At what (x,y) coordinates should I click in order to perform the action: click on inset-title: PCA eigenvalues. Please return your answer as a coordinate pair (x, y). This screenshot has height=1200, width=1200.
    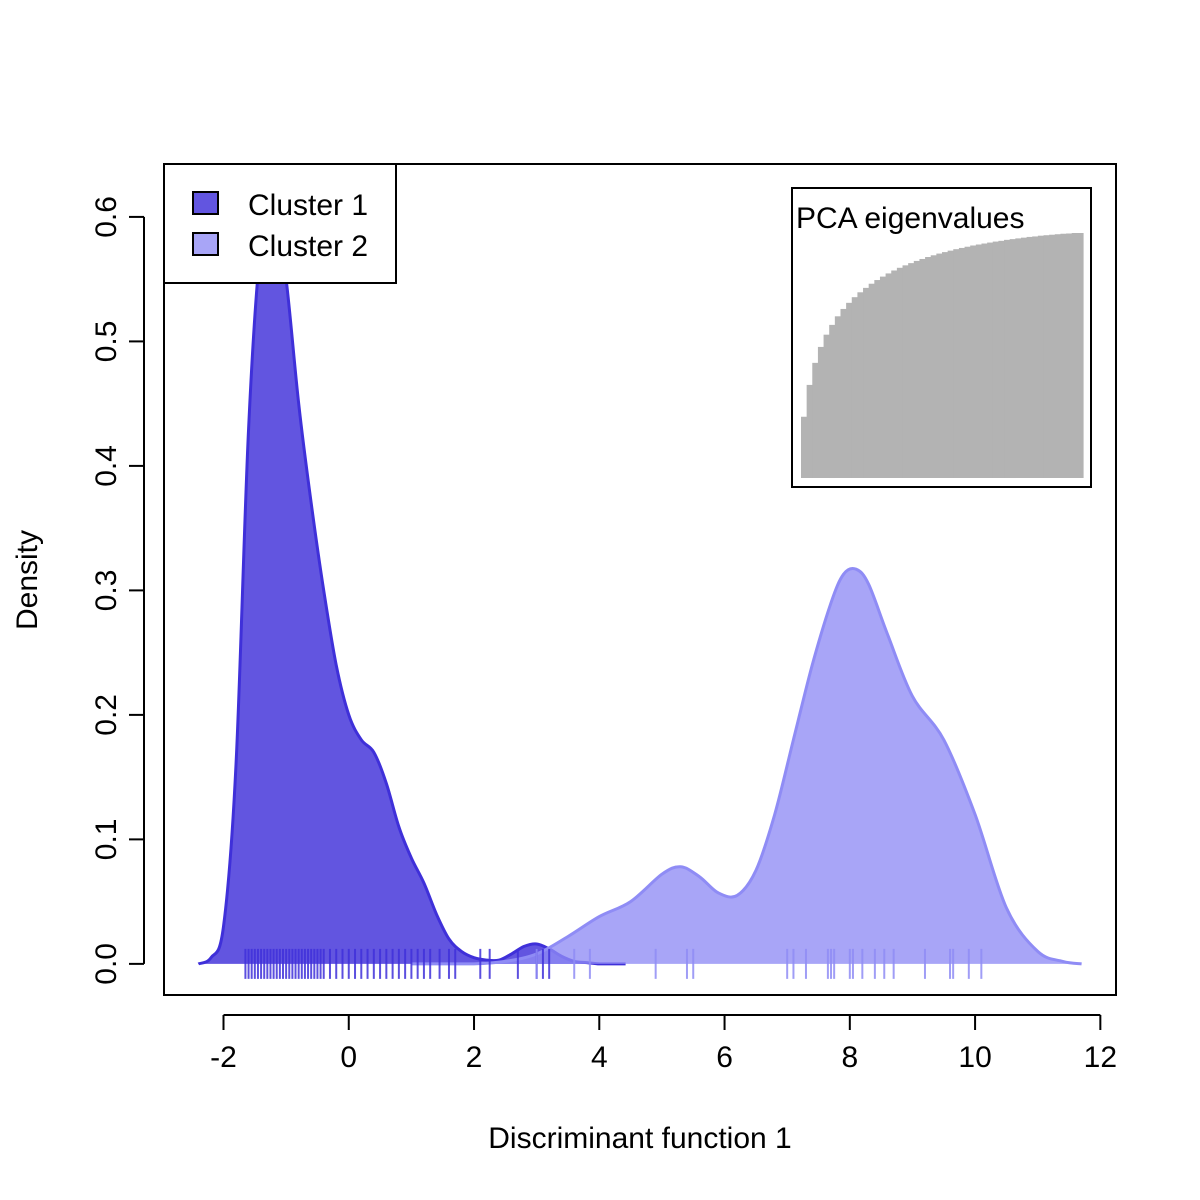
    Looking at the image, I should click on (910, 218).